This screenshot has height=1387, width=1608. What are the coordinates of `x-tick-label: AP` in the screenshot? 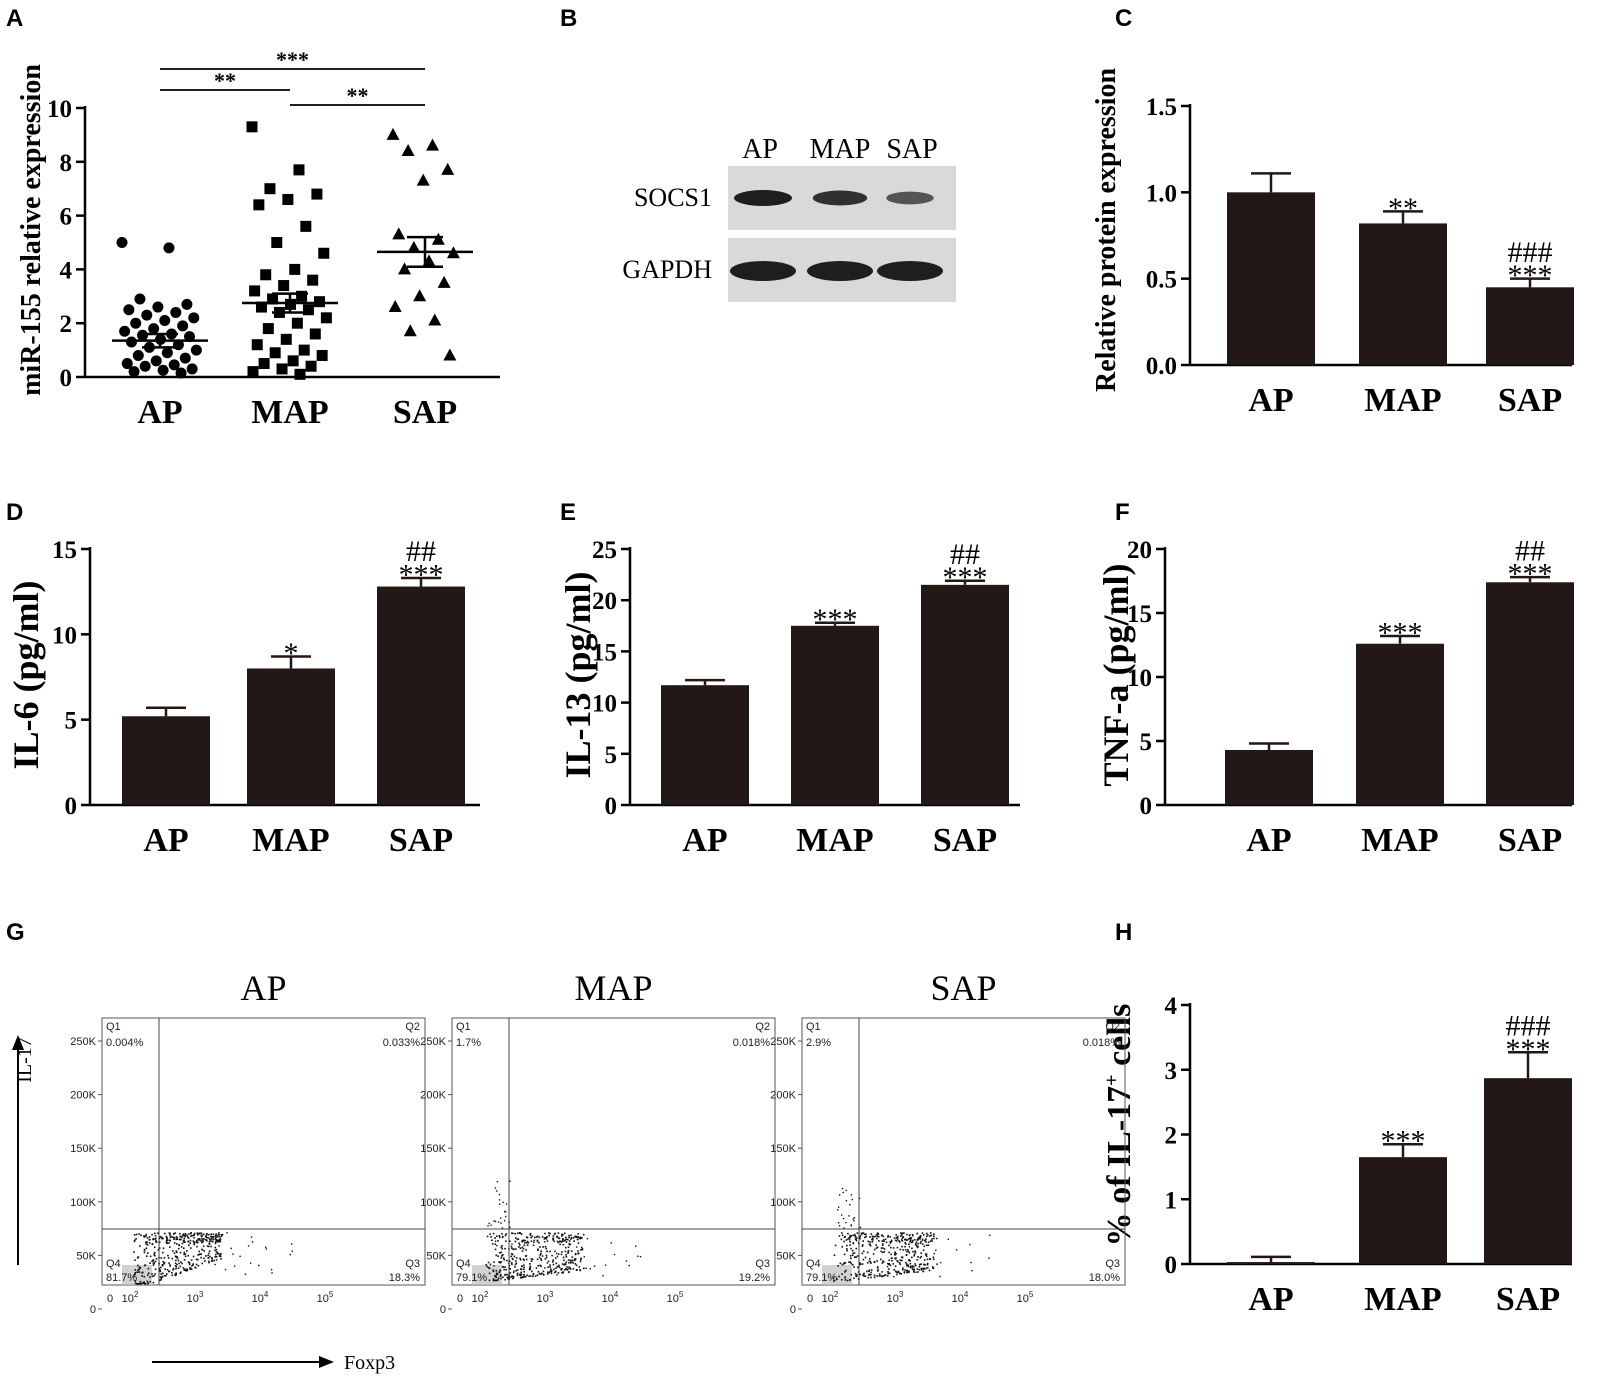 It's located at (704, 840).